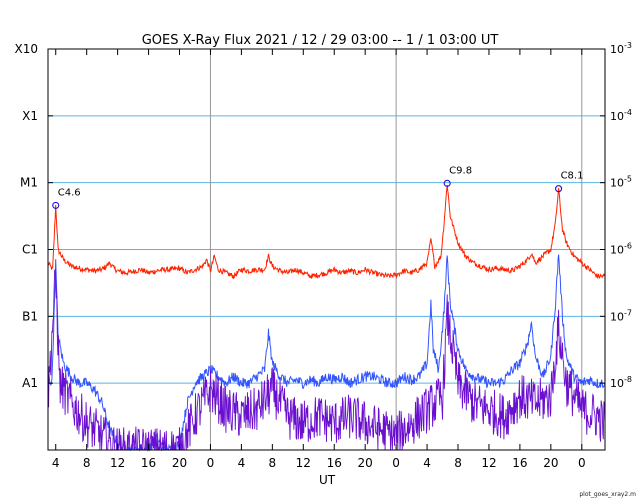  I want to click on flare-markers: C4.6 C9.8 C8.1, so click(318, 187).